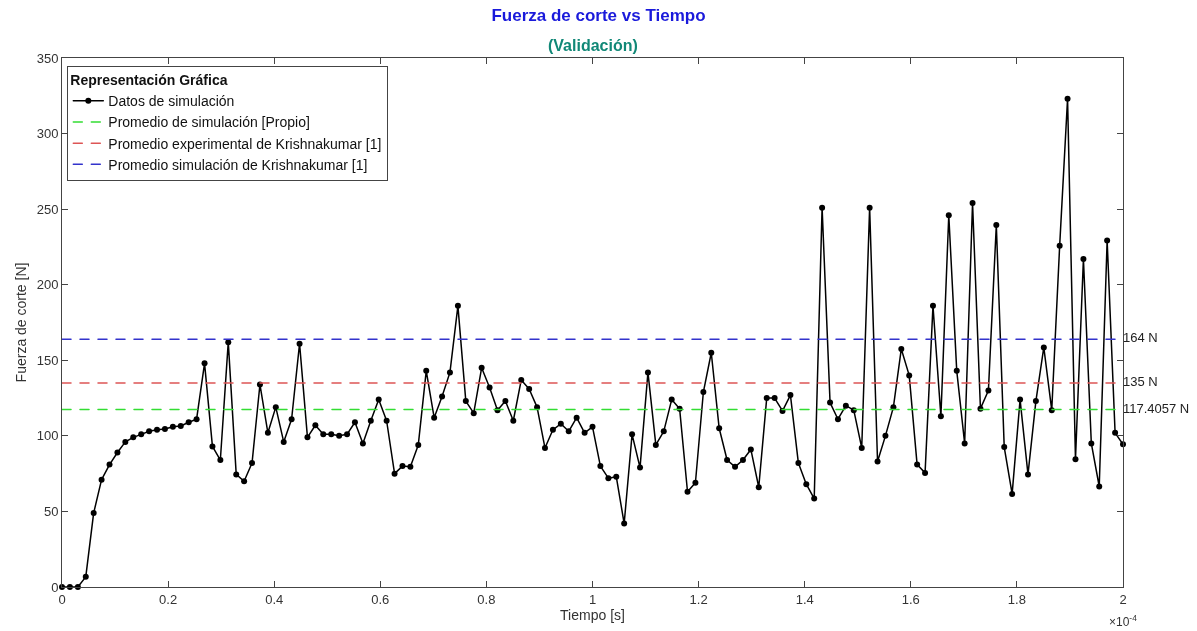 This screenshot has width=1197, height=631. Describe the element at coordinates (51, 511) in the screenshot. I see `y-tick-label: 50` at that location.